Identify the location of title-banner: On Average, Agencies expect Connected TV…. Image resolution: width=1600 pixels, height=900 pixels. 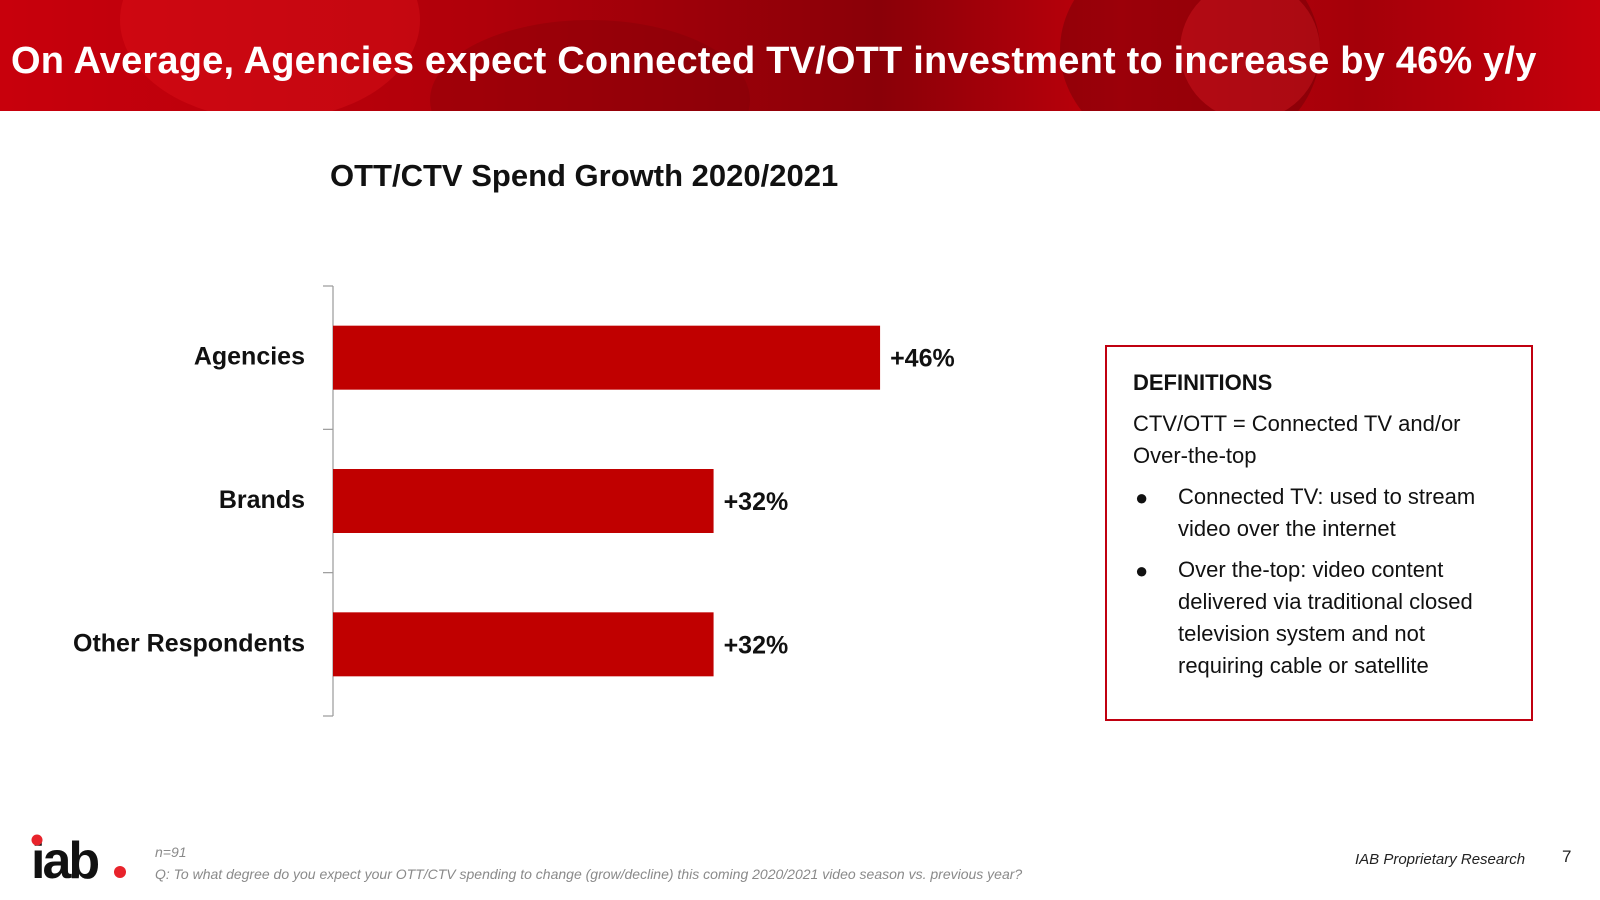
(800, 55).